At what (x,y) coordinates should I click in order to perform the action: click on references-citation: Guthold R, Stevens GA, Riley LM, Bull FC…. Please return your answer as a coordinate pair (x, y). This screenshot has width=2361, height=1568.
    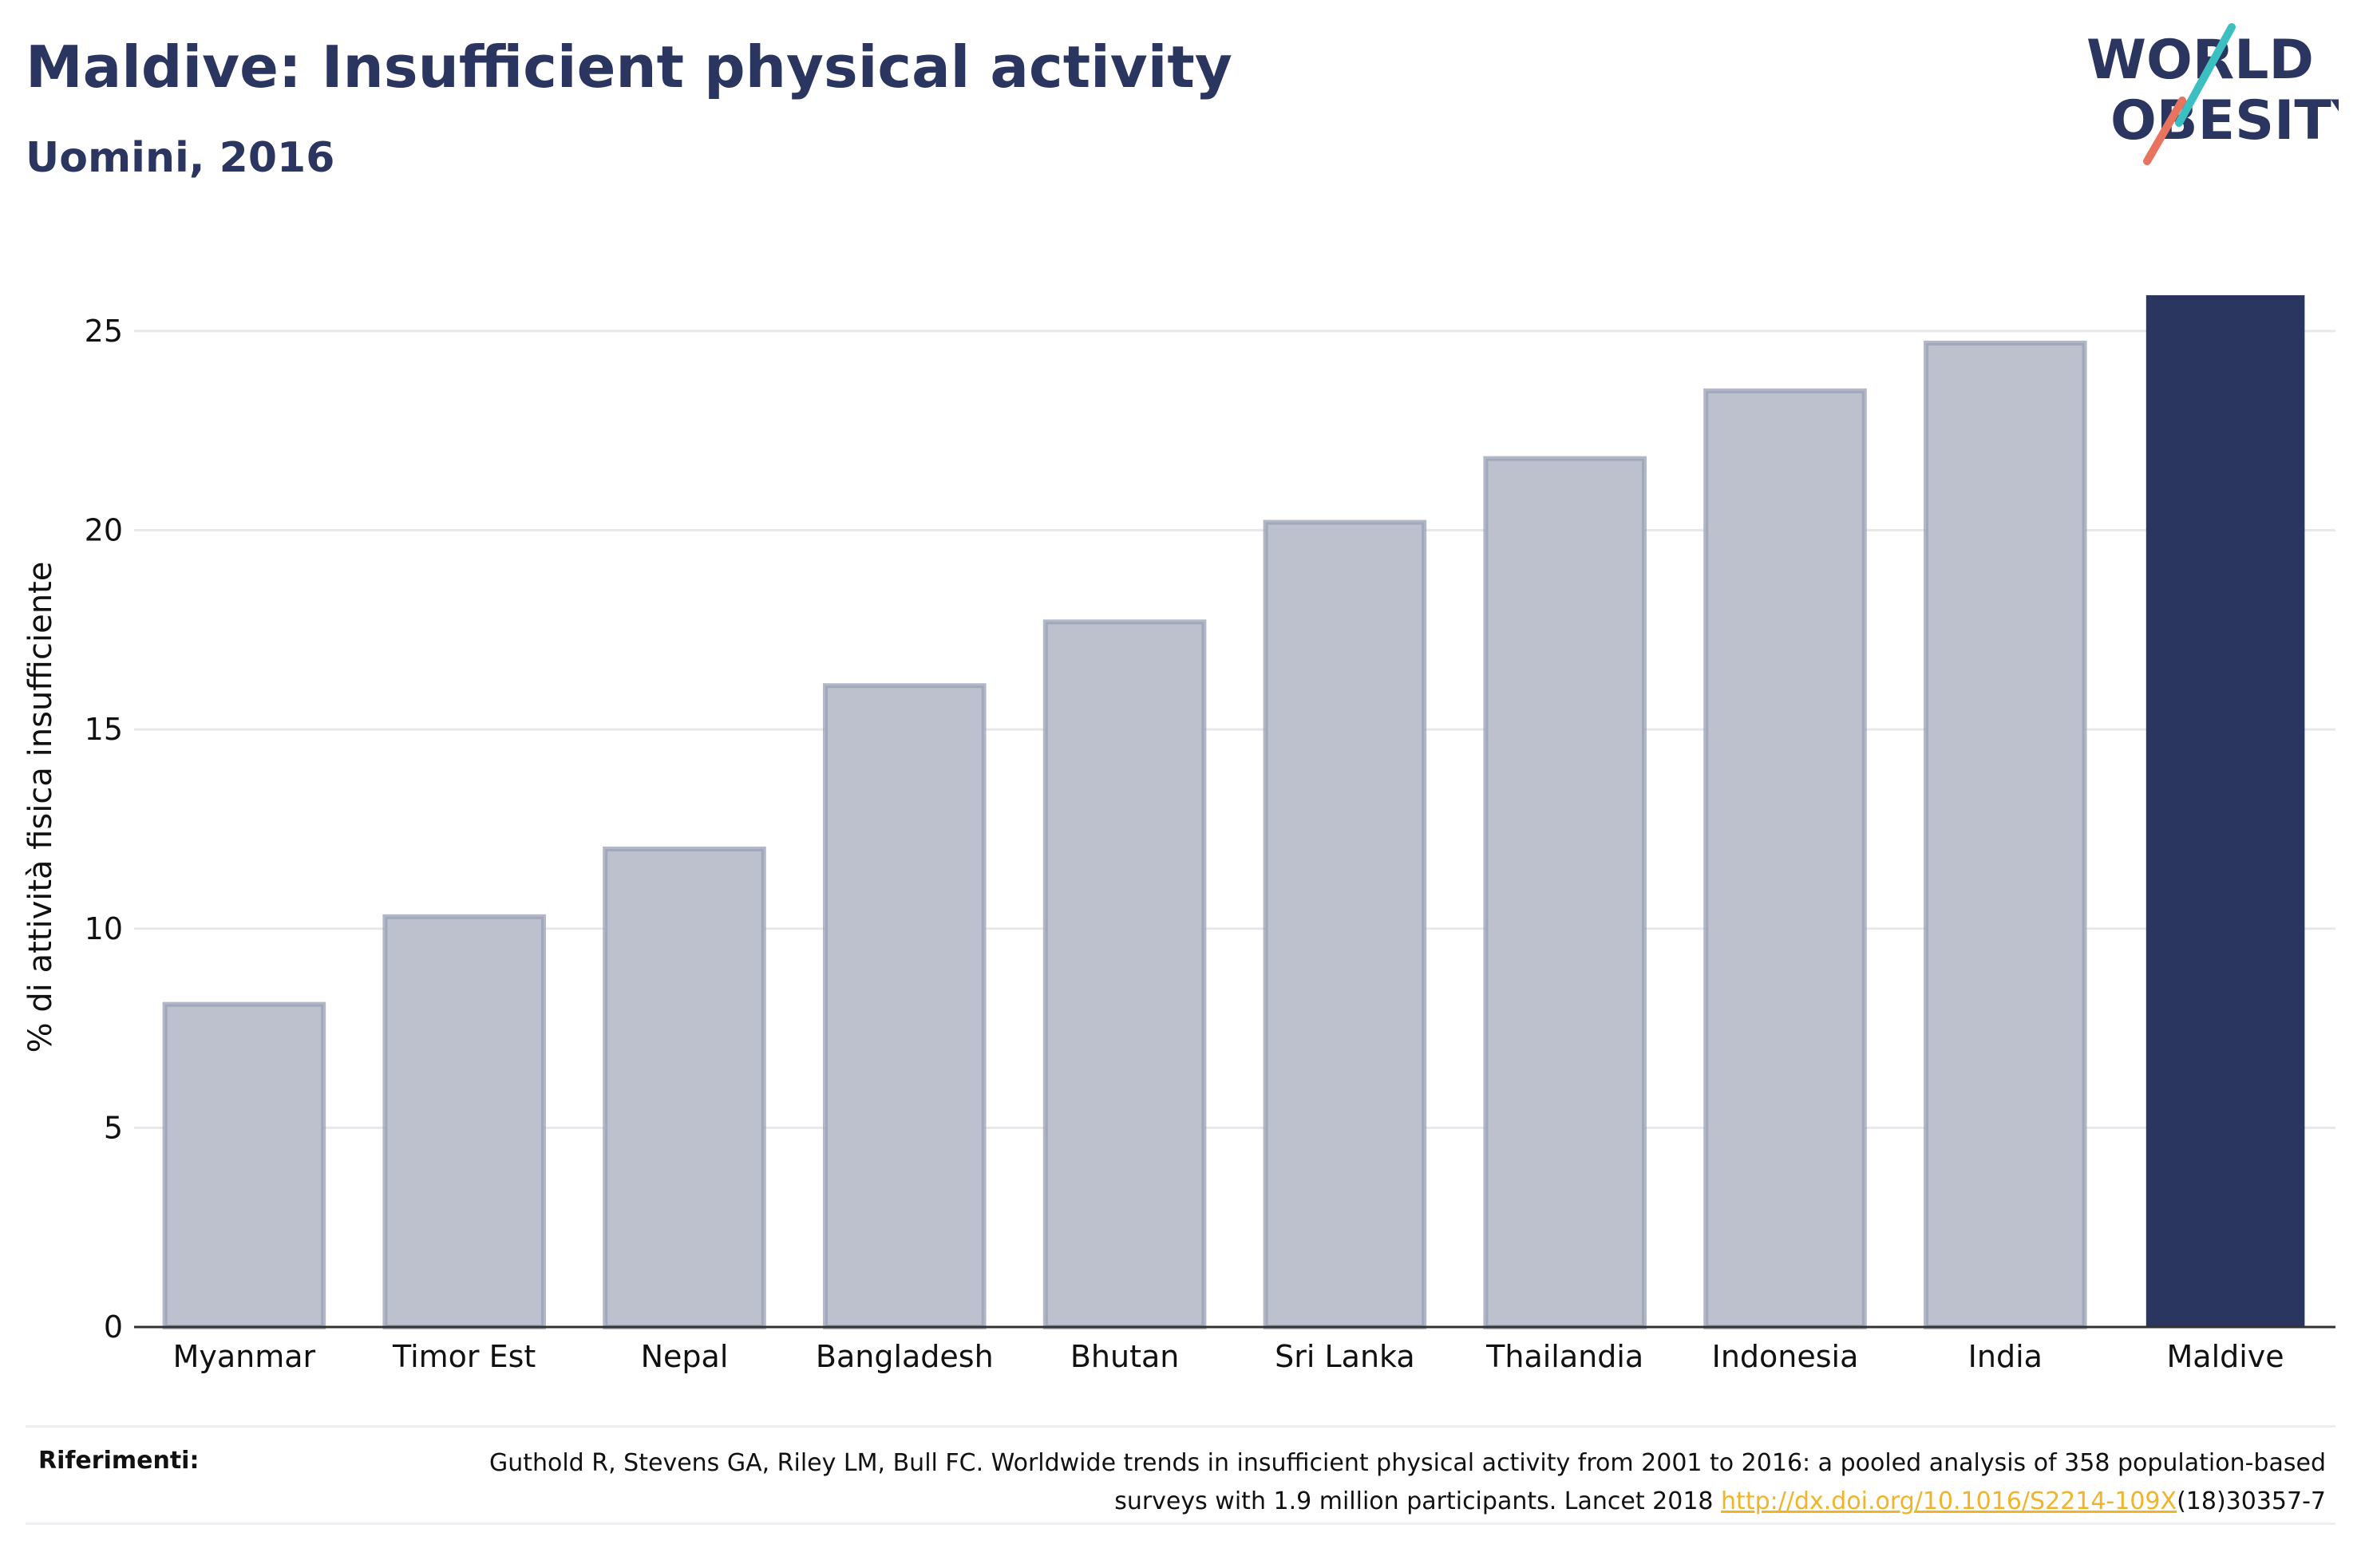
    Looking at the image, I should click on (1407, 1482).